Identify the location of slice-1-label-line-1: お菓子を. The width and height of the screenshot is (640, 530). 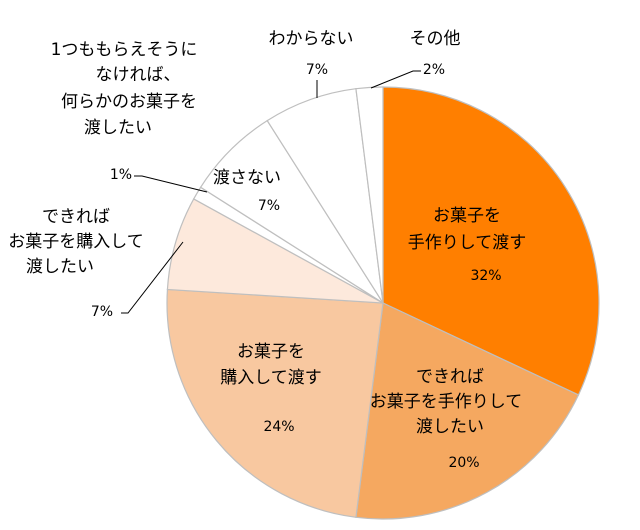
(467, 216).